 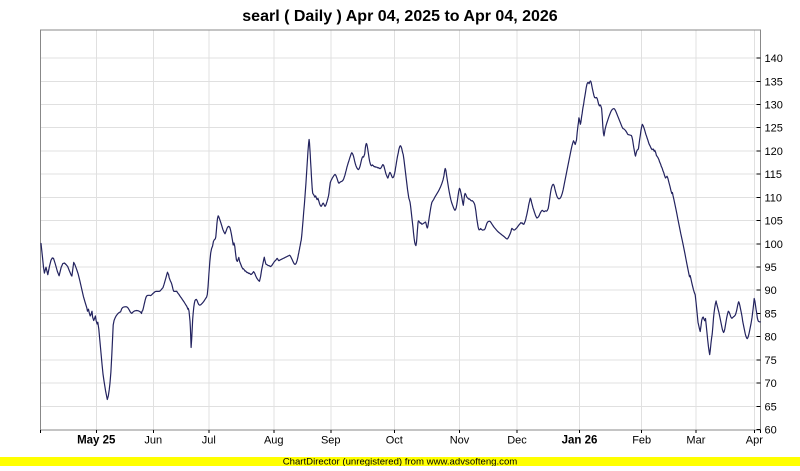 What do you see at coordinates (641, 441) in the screenshot?
I see `svg-text: Feb` at bounding box center [641, 441].